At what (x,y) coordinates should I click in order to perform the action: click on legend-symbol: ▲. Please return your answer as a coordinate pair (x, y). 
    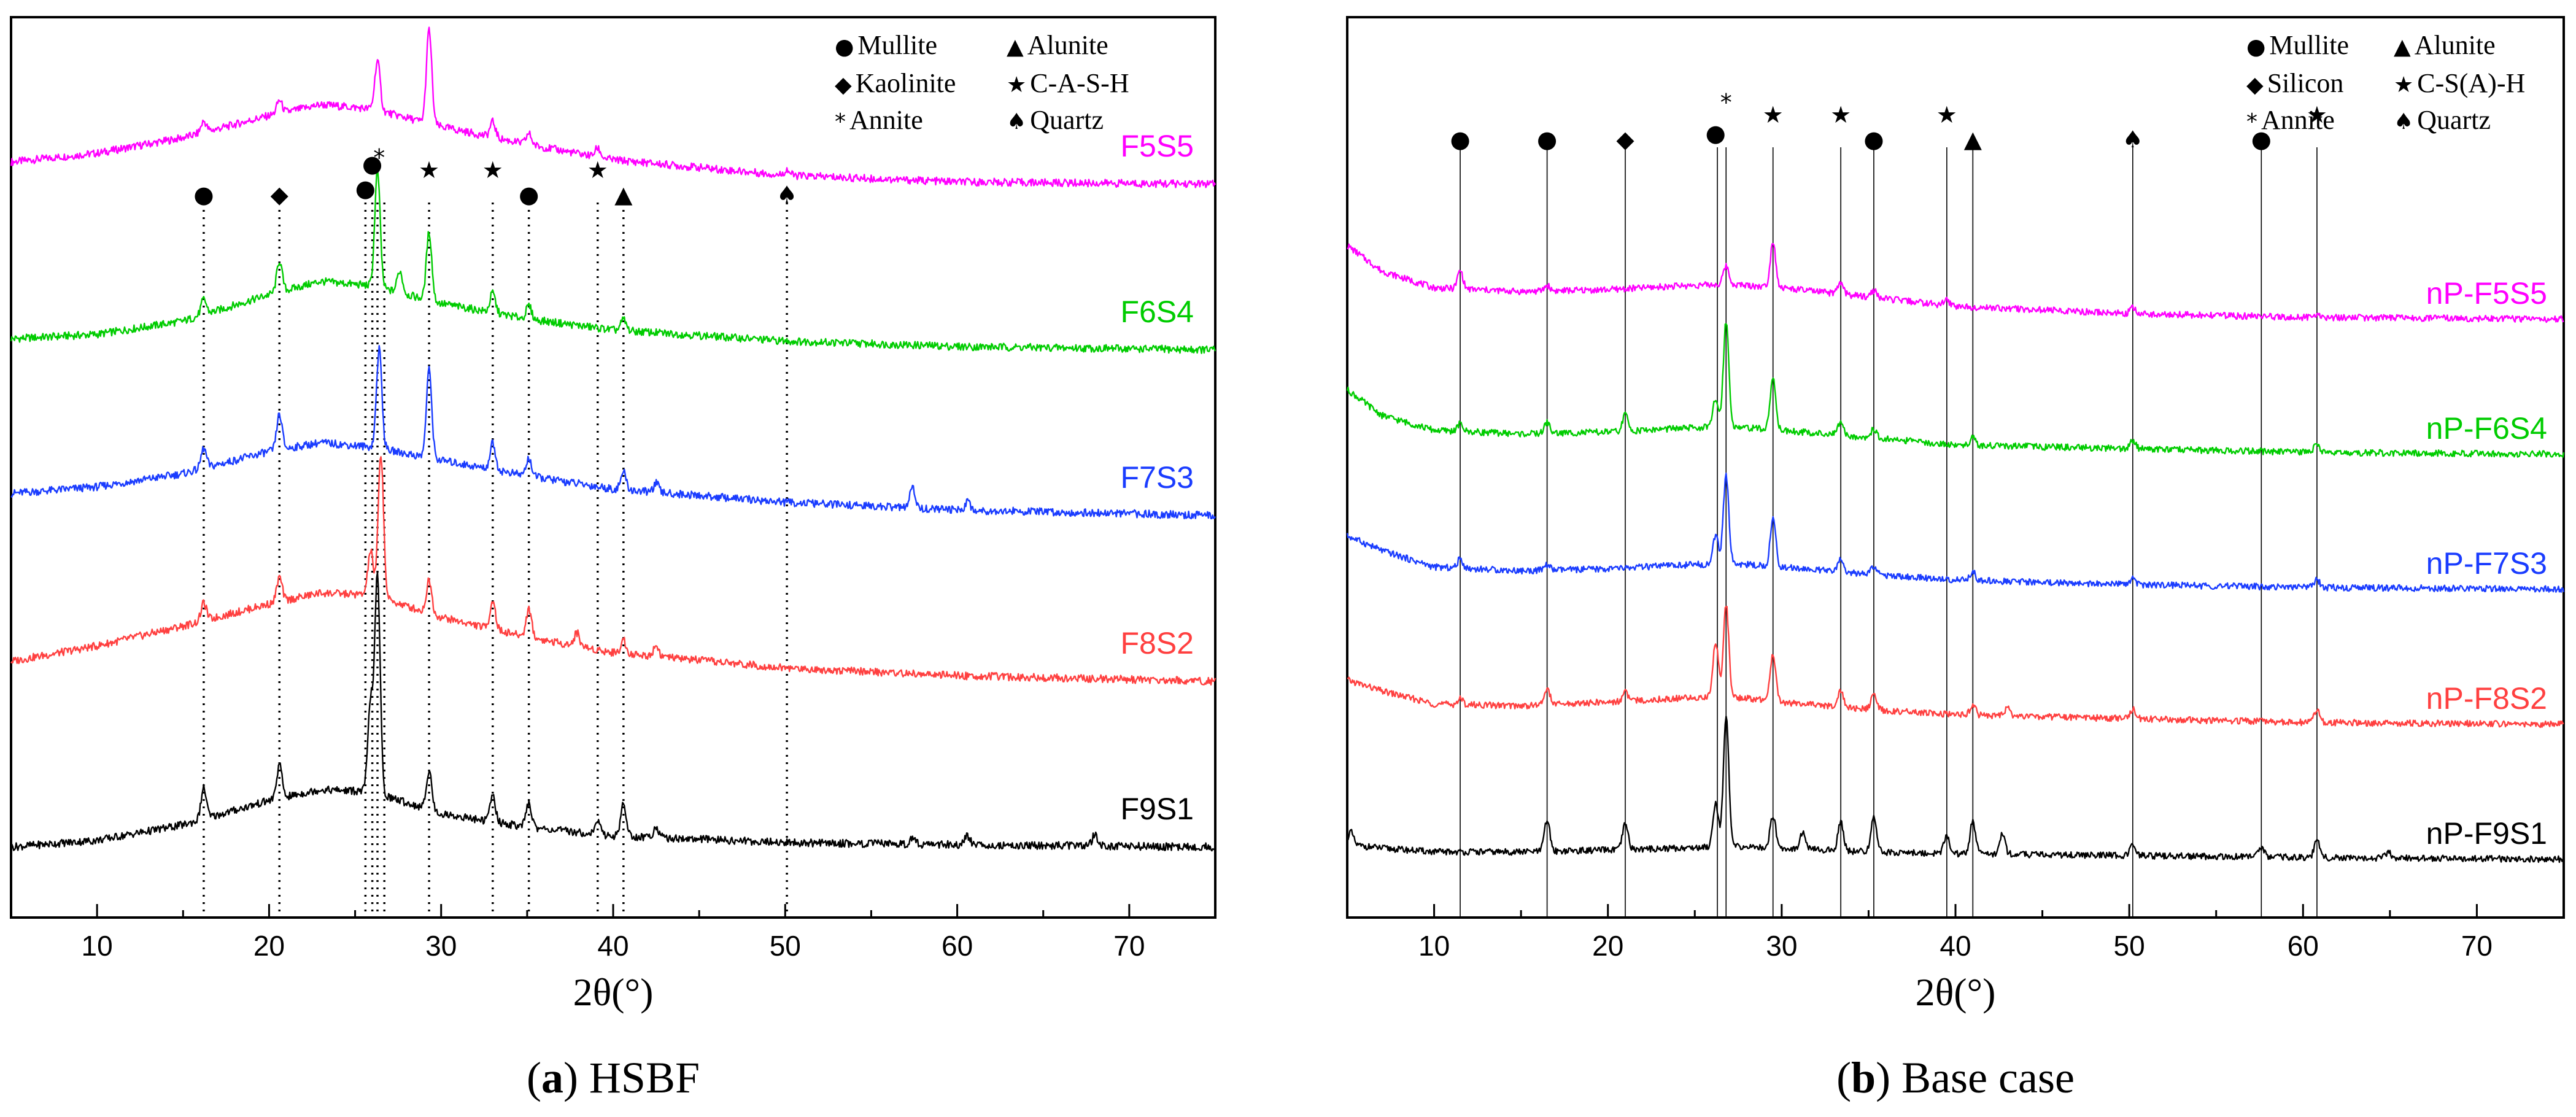
    Looking at the image, I should click on (2402, 47).